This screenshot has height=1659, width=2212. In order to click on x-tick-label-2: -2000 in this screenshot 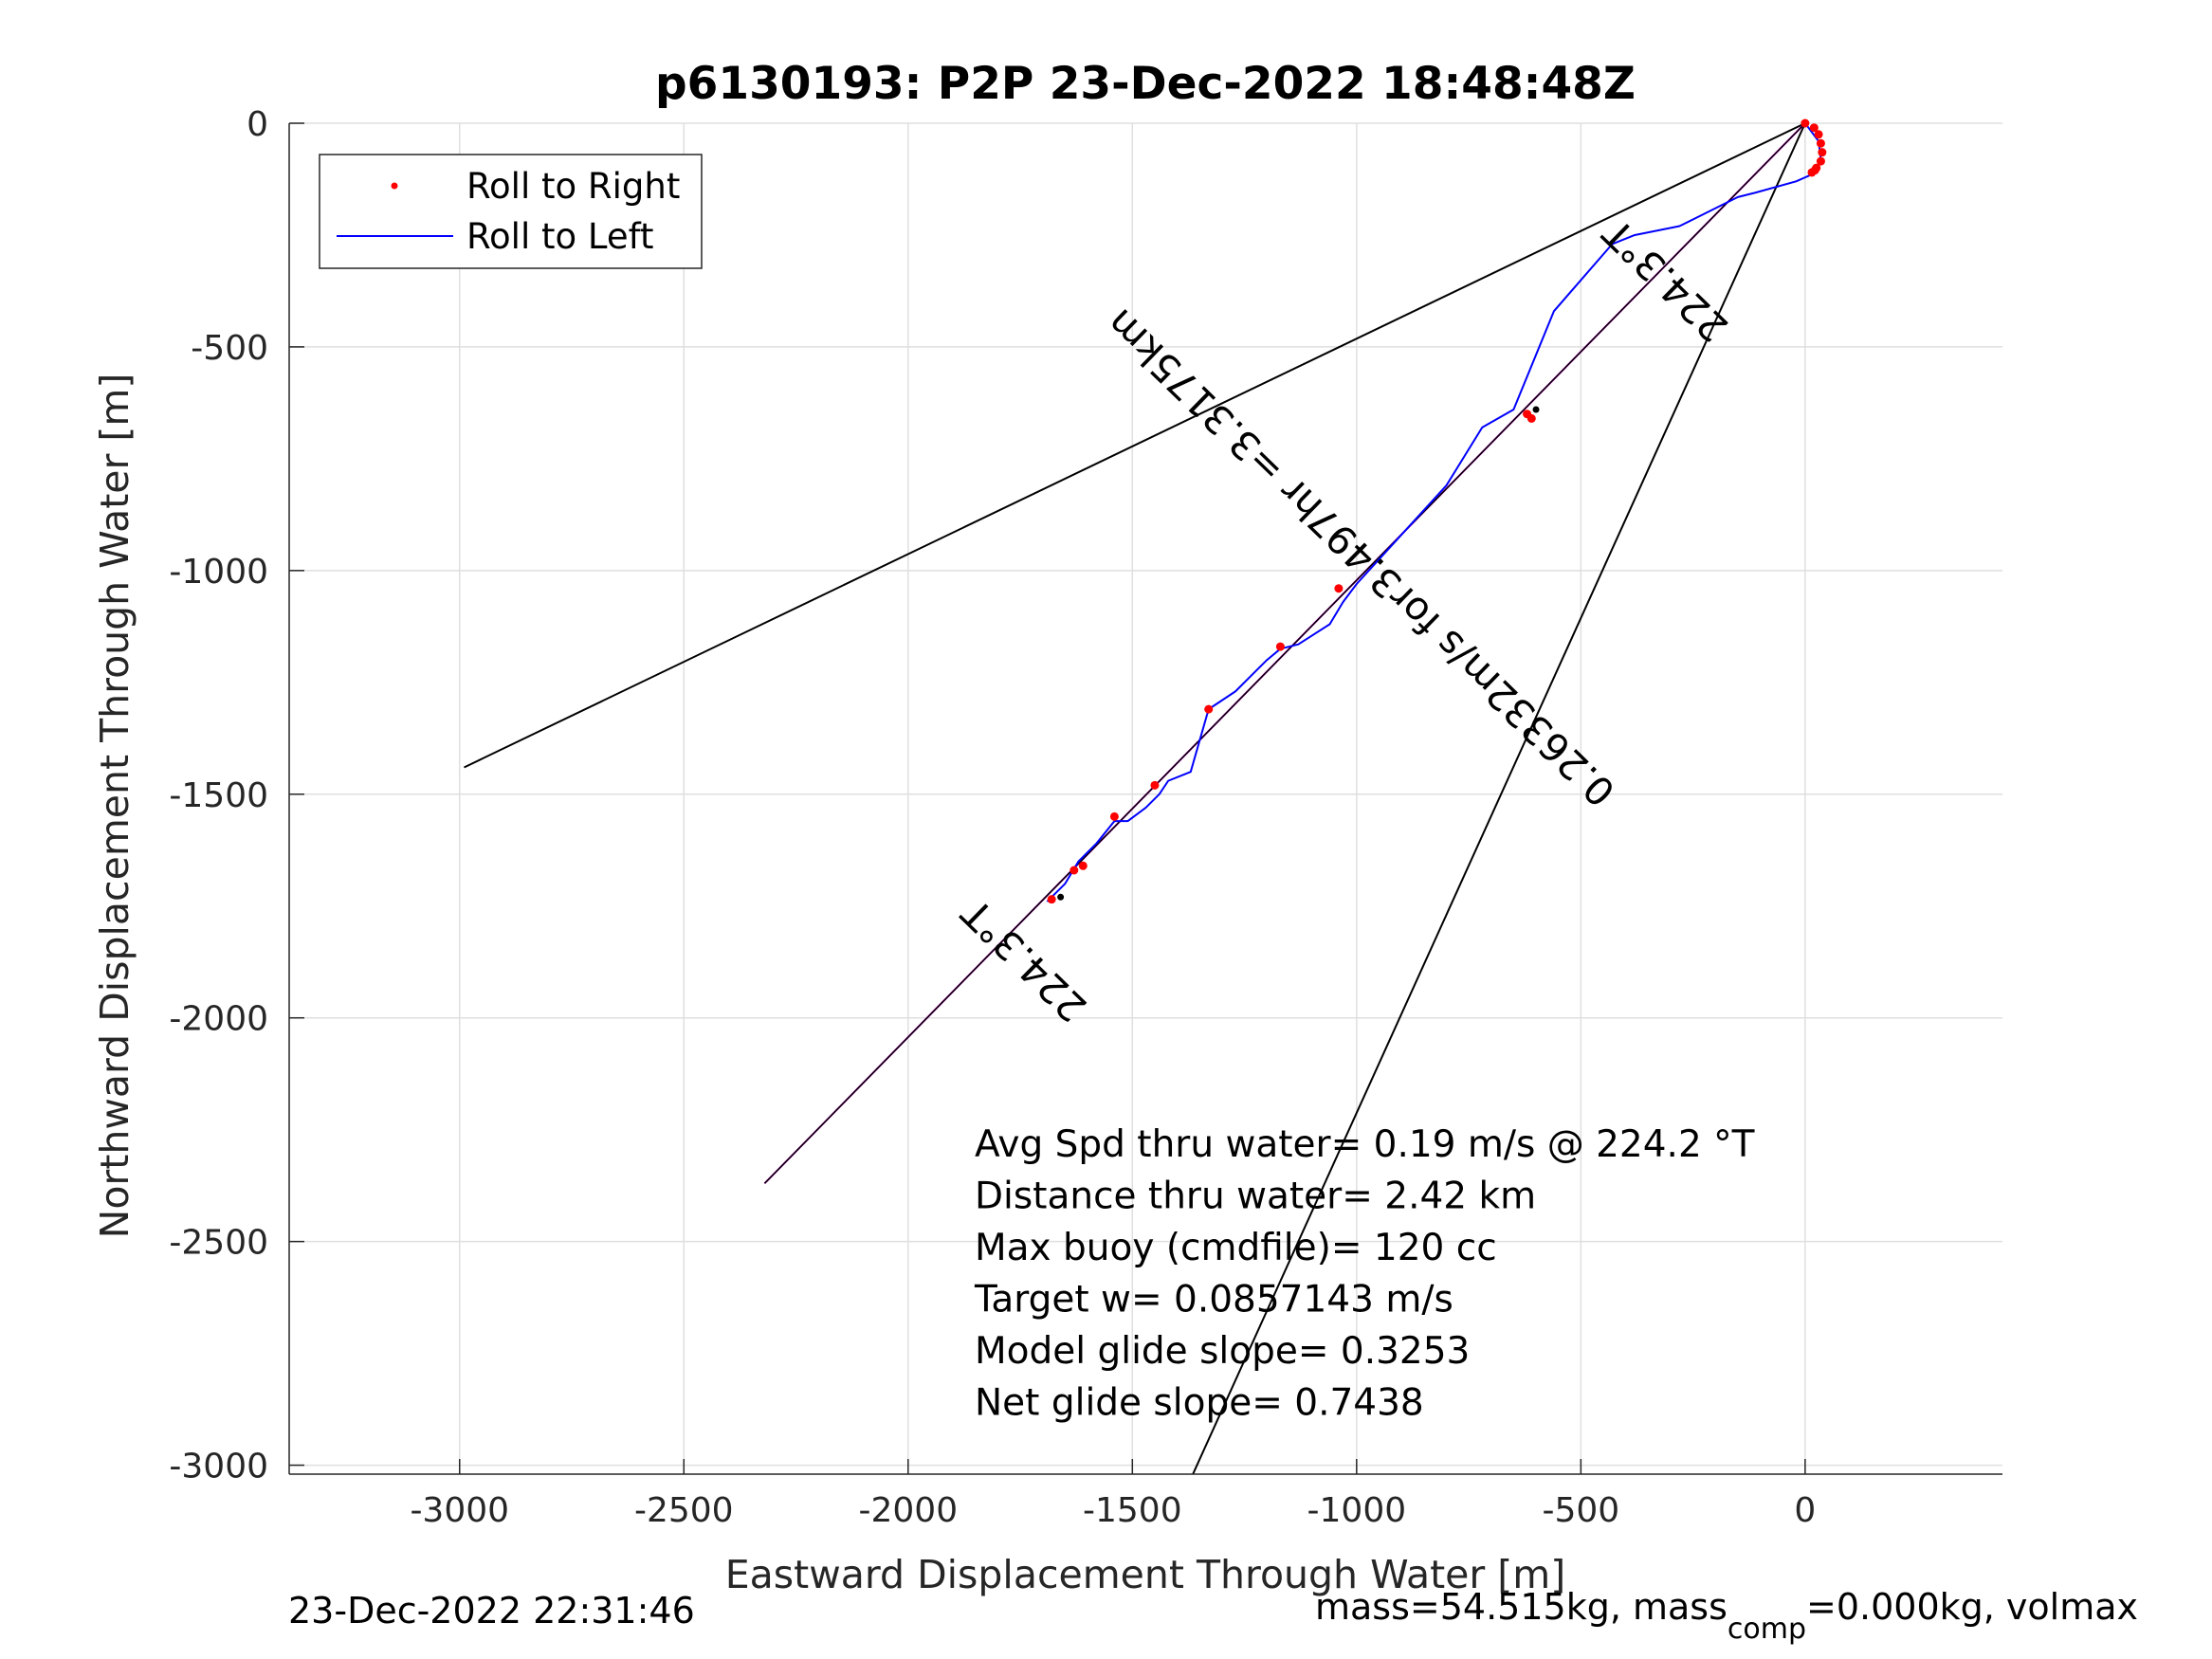, I will do `click(908, 1510)`.